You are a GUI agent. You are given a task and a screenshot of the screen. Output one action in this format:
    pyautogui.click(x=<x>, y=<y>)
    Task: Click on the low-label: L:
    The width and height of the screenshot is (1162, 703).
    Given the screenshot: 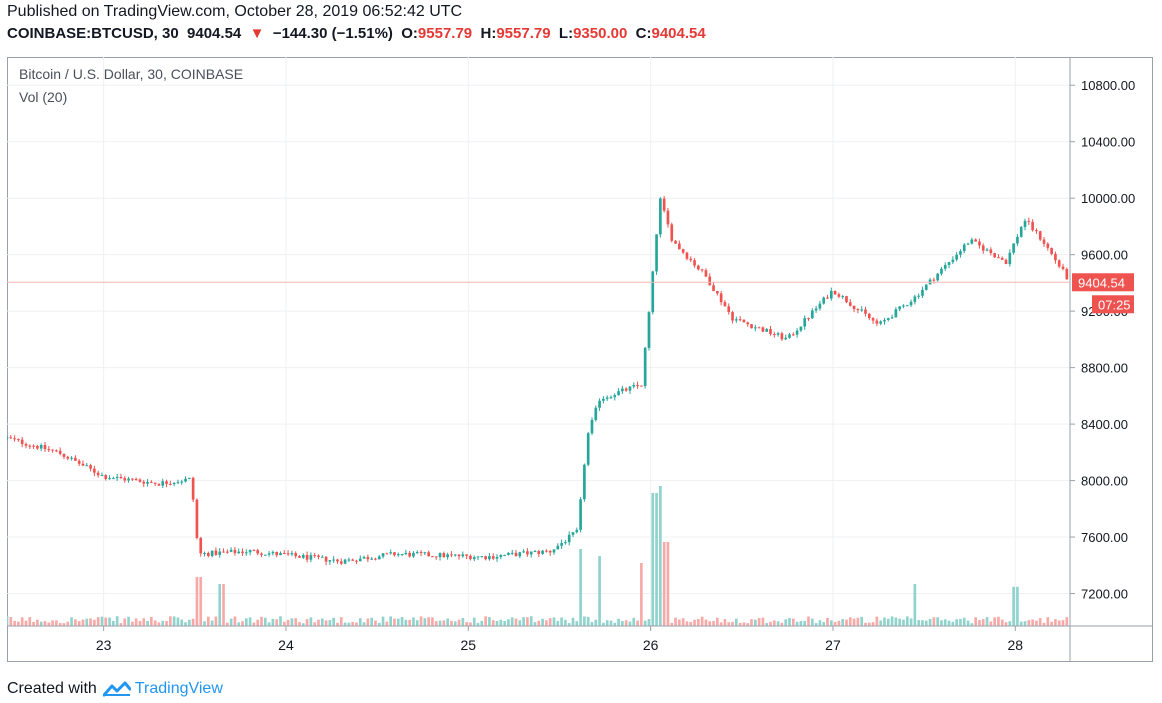 What is the action you would take?
    pyautogui.click(x=566, y=33)
    